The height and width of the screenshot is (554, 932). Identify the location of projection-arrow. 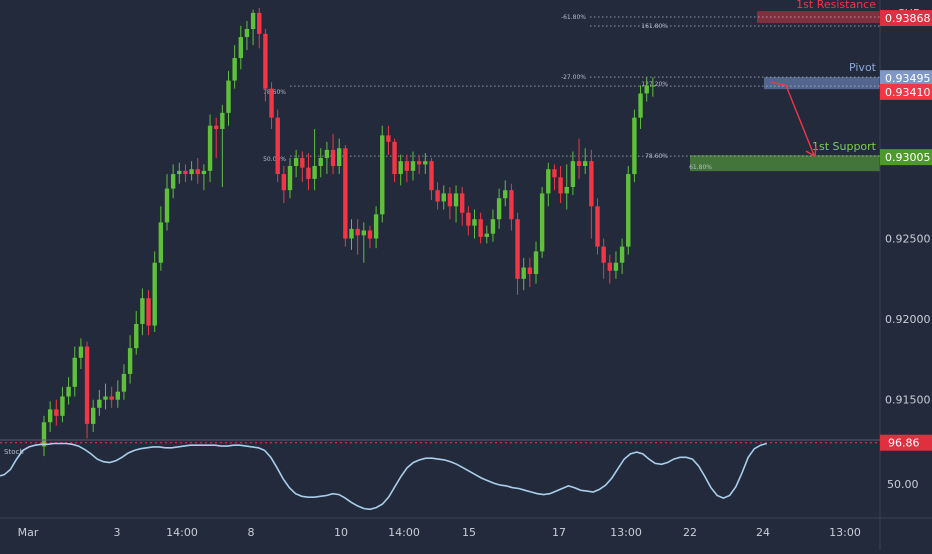
(793, 119).